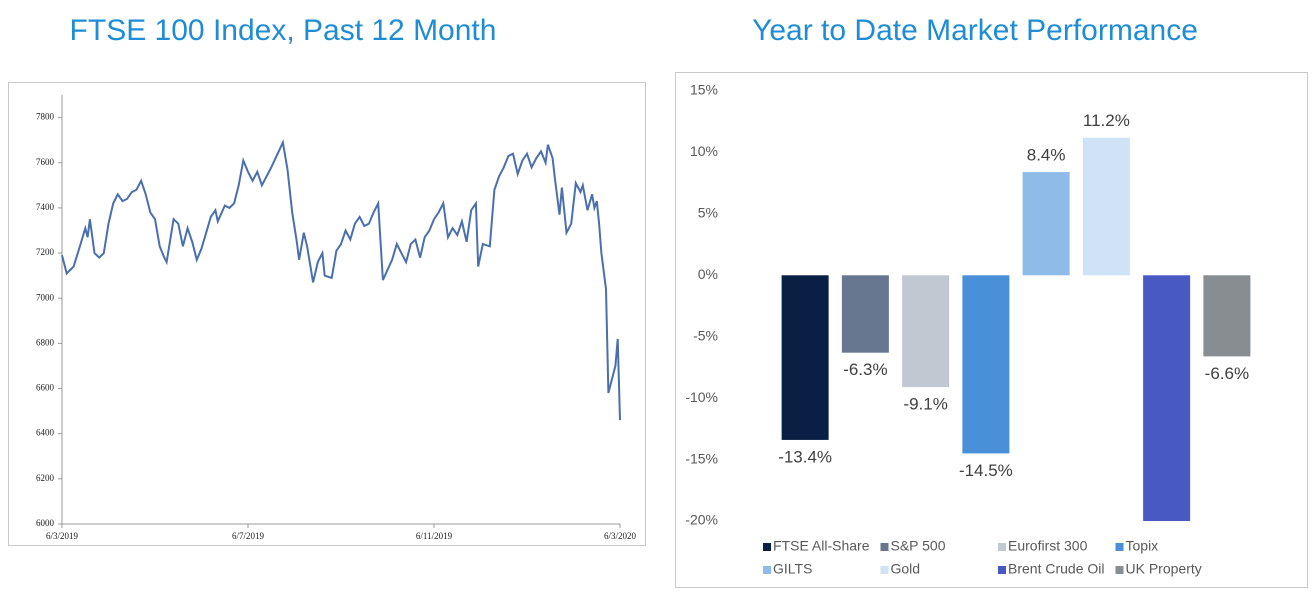 The image size is (1312, 595). I want to click on y-tick-label: 6200, so click(45, 478).